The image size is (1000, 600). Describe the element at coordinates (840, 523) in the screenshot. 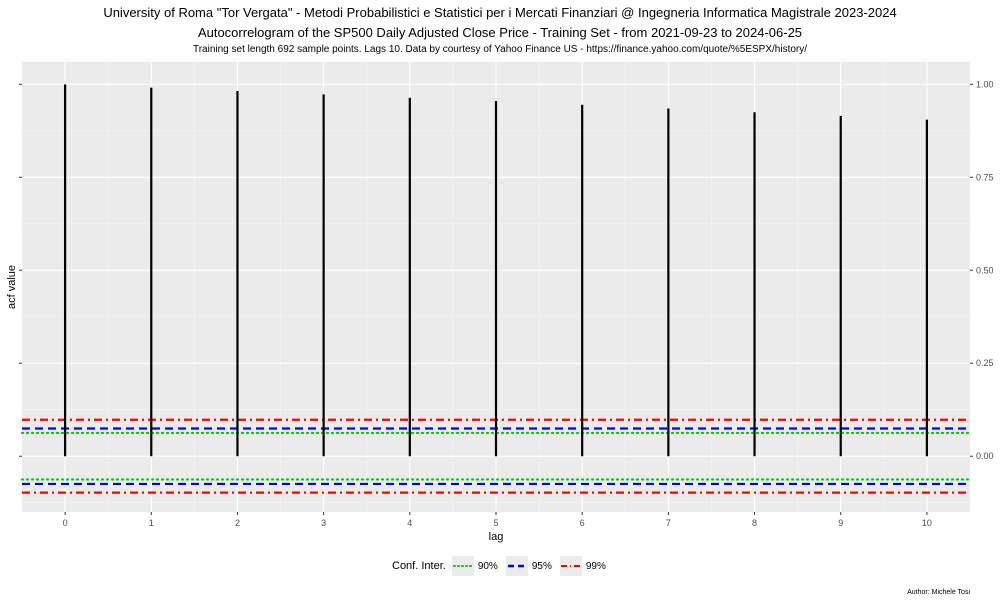

I see `x-tick-label: 9` at that location.